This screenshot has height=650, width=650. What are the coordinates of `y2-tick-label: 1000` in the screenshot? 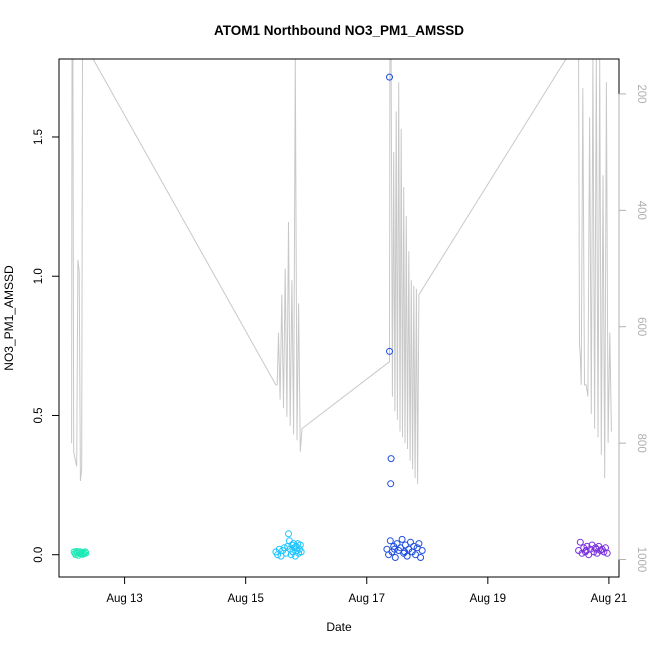 It's located at (641, 560).